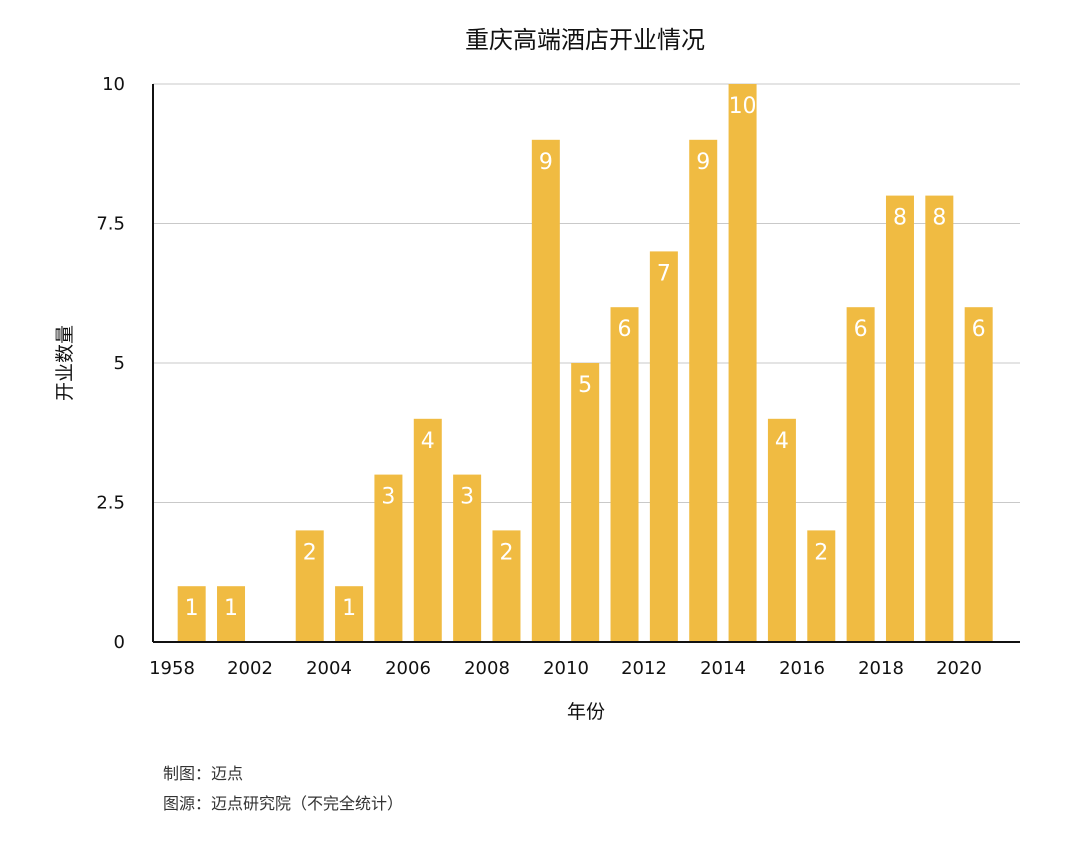 Image resolution: width=1080 pixels, height=849 pixels. What do you see at coordinates (119, 363) in the screenshot?
I see `y-tick-label: 5` at bounding box center [119, 363].